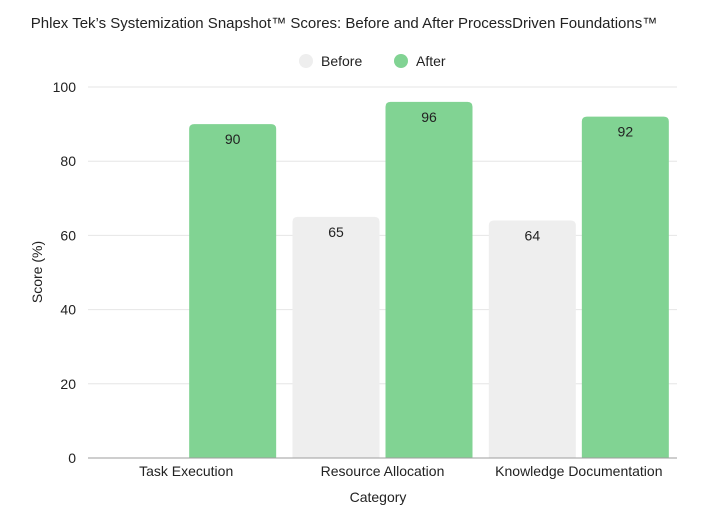 The image size is (712, 515). I want to click on y-axis-ticks: 0 20 40 60 80 100, so click(65, 272).